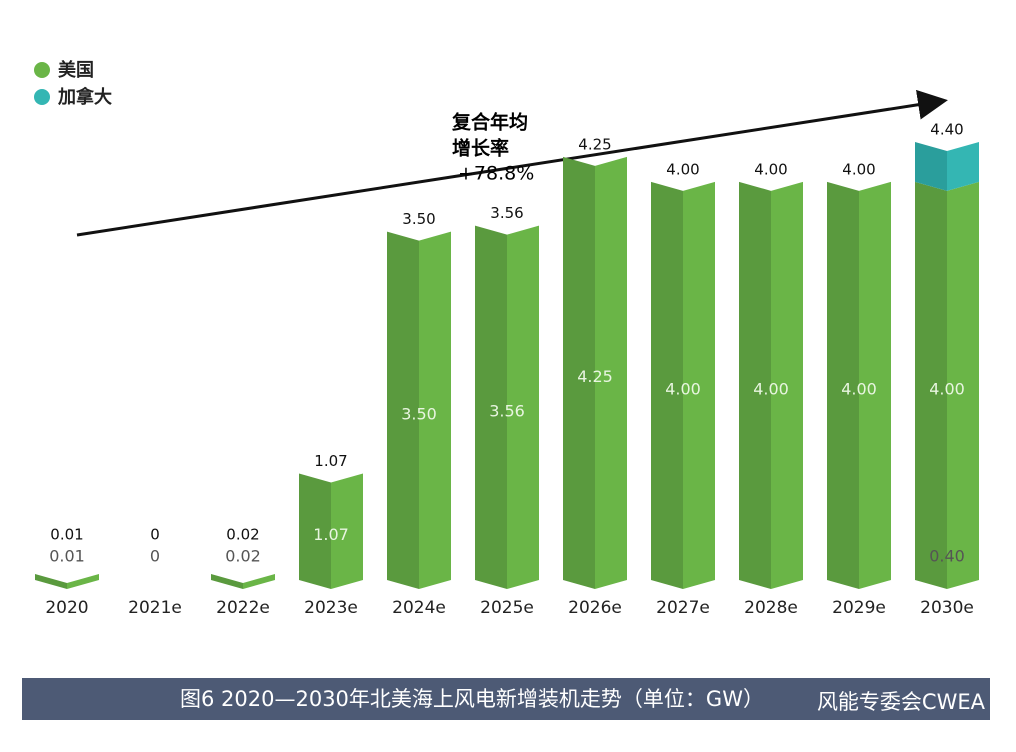 This screenshot has width=1016, height=752. What do you see at coordinates (155, 556) in the screenshot?
I see `value-label: 0` at bounding box center [155, 556].